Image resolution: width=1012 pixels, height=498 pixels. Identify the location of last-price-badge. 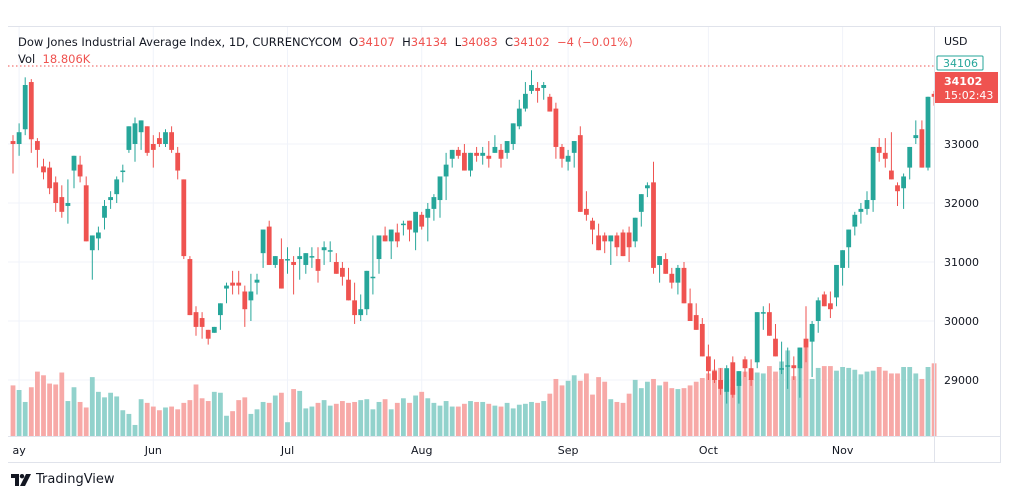
(966, 87).